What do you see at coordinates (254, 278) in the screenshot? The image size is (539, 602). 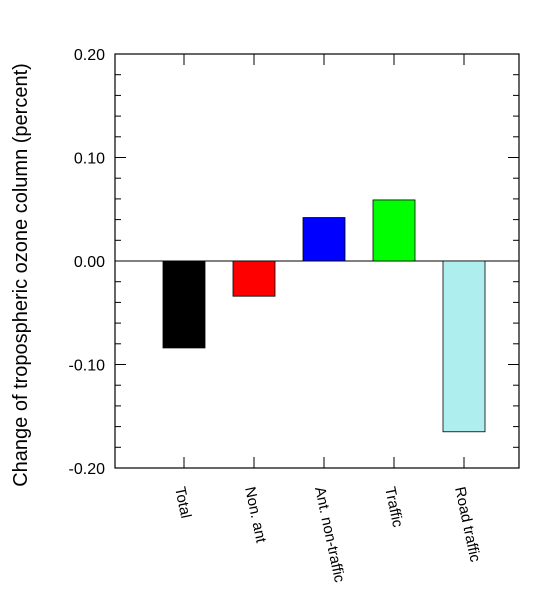 I see `bar-non-ant` at bounding box center [254, 278].